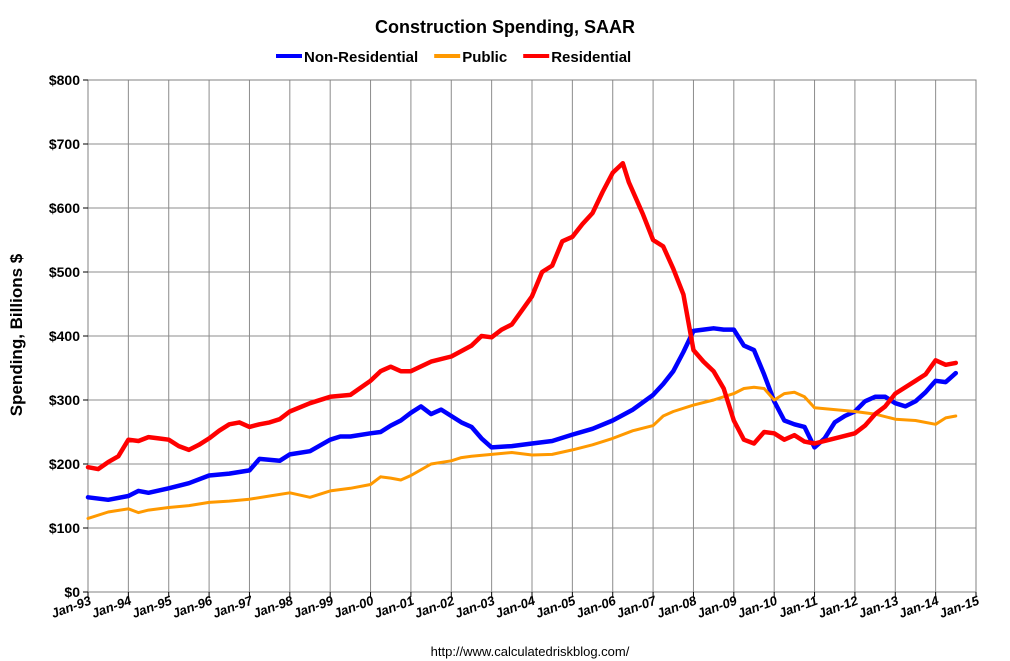  What do you see at coordinates (16, 334) in the screenshot?
I see `y-axis-label: Spending, Billions $` at bounding box center [16, 334].